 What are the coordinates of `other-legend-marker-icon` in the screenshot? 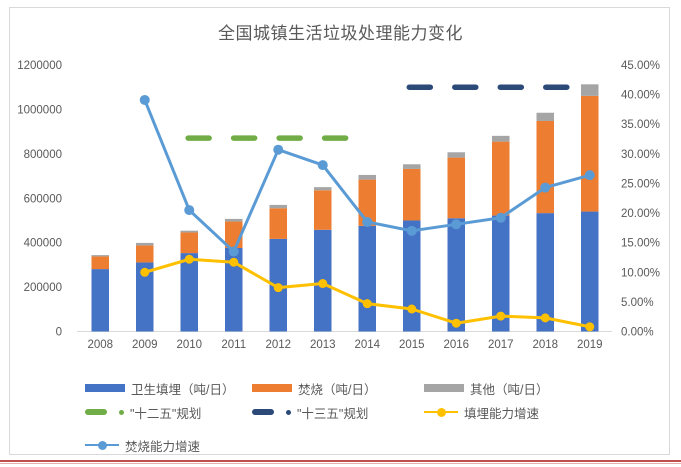 It's located at (444, 388).